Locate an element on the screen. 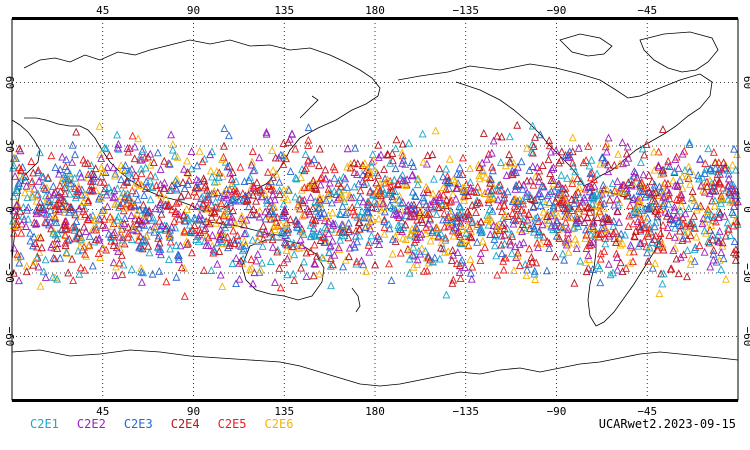  lon-tick-label-bottom: 45 is located at coordinates (102, 411).